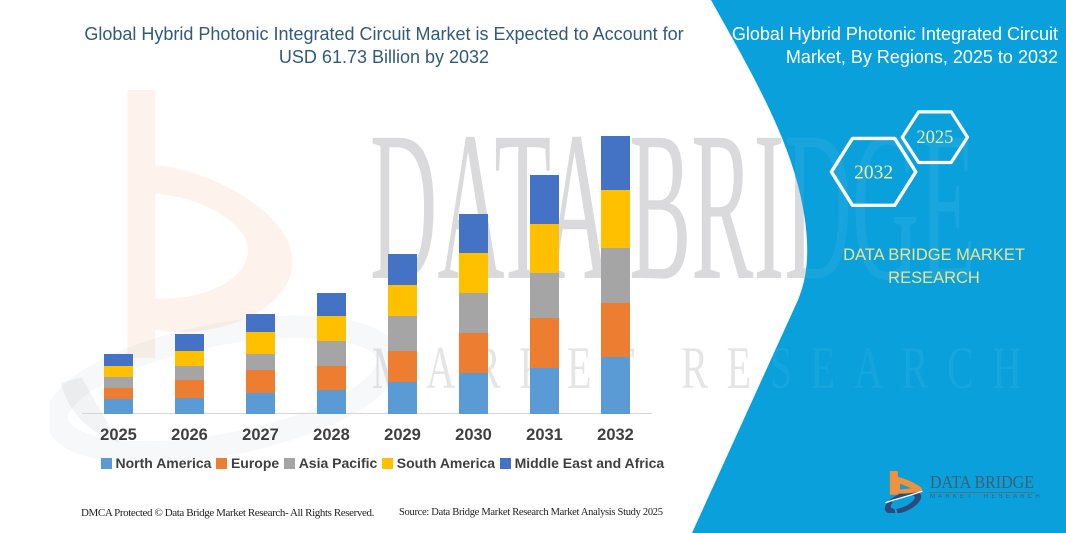  What do you see at coordinates (982, 482) in the screenshot?
I see `svg-text: DATA BRIDGE` at bounding box center [982, 482].